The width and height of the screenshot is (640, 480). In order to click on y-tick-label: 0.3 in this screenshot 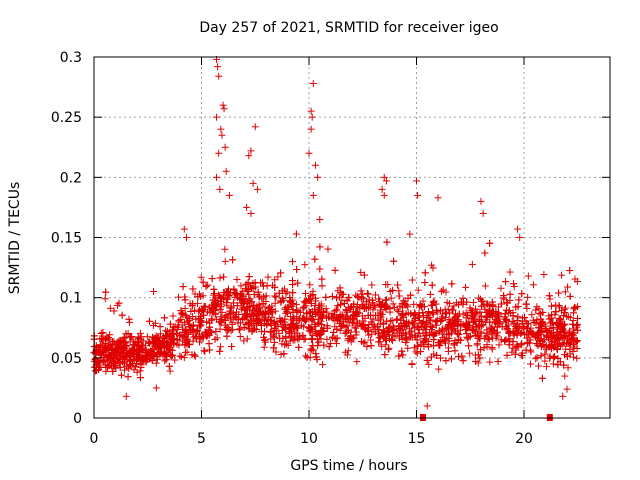, I will do `click(71, 58)`.